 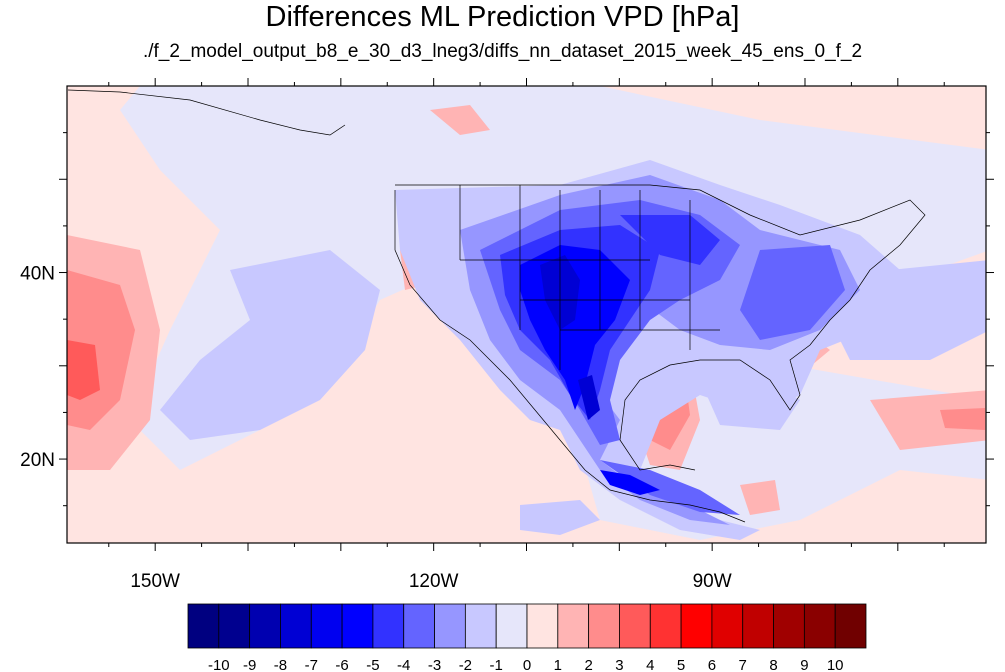 What do you see at coordinates (712, 581) in the screenshot?
I see `lon-tick-label: 90W` at bounding box center [712, 581].